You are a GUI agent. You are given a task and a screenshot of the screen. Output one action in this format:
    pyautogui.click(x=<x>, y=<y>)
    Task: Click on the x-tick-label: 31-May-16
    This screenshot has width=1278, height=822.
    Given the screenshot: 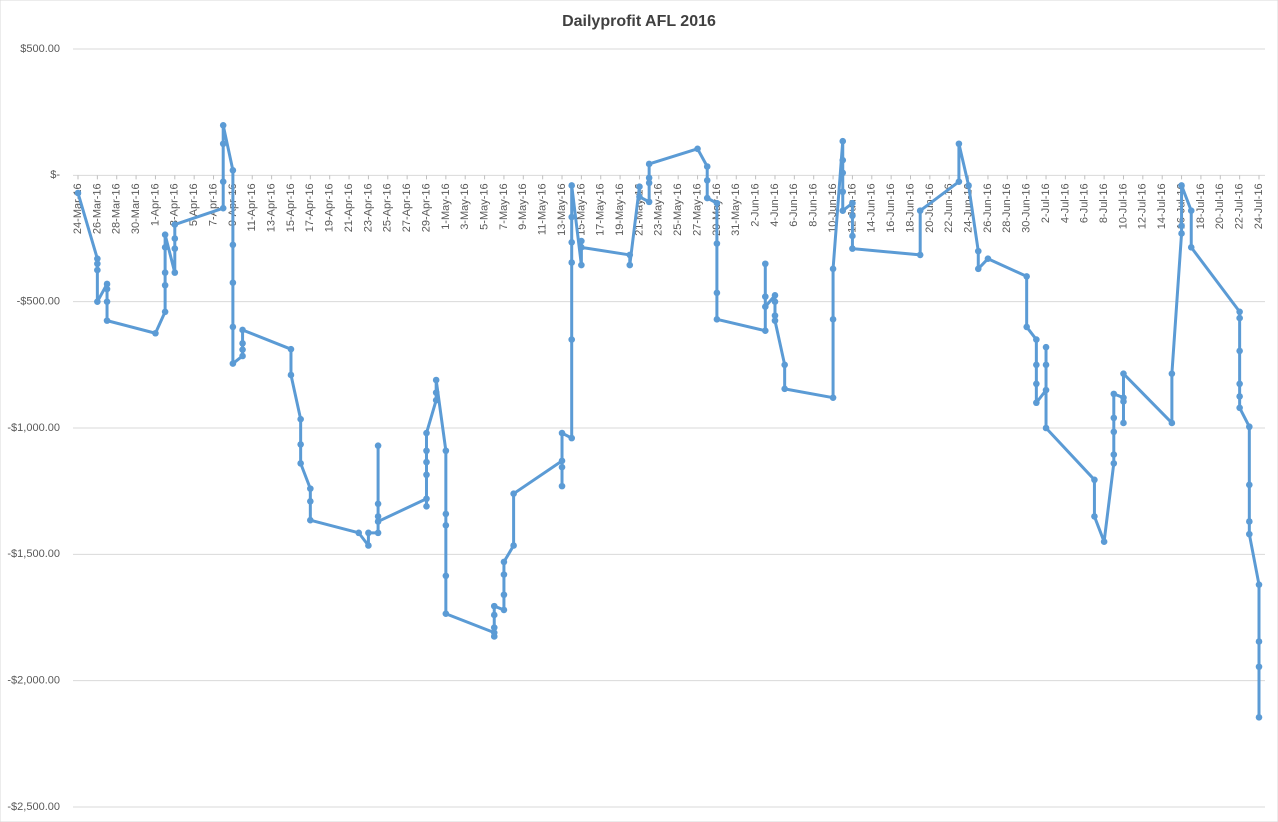 What is the action you would take?
    pyautogui.click(x=736, y=209)
    